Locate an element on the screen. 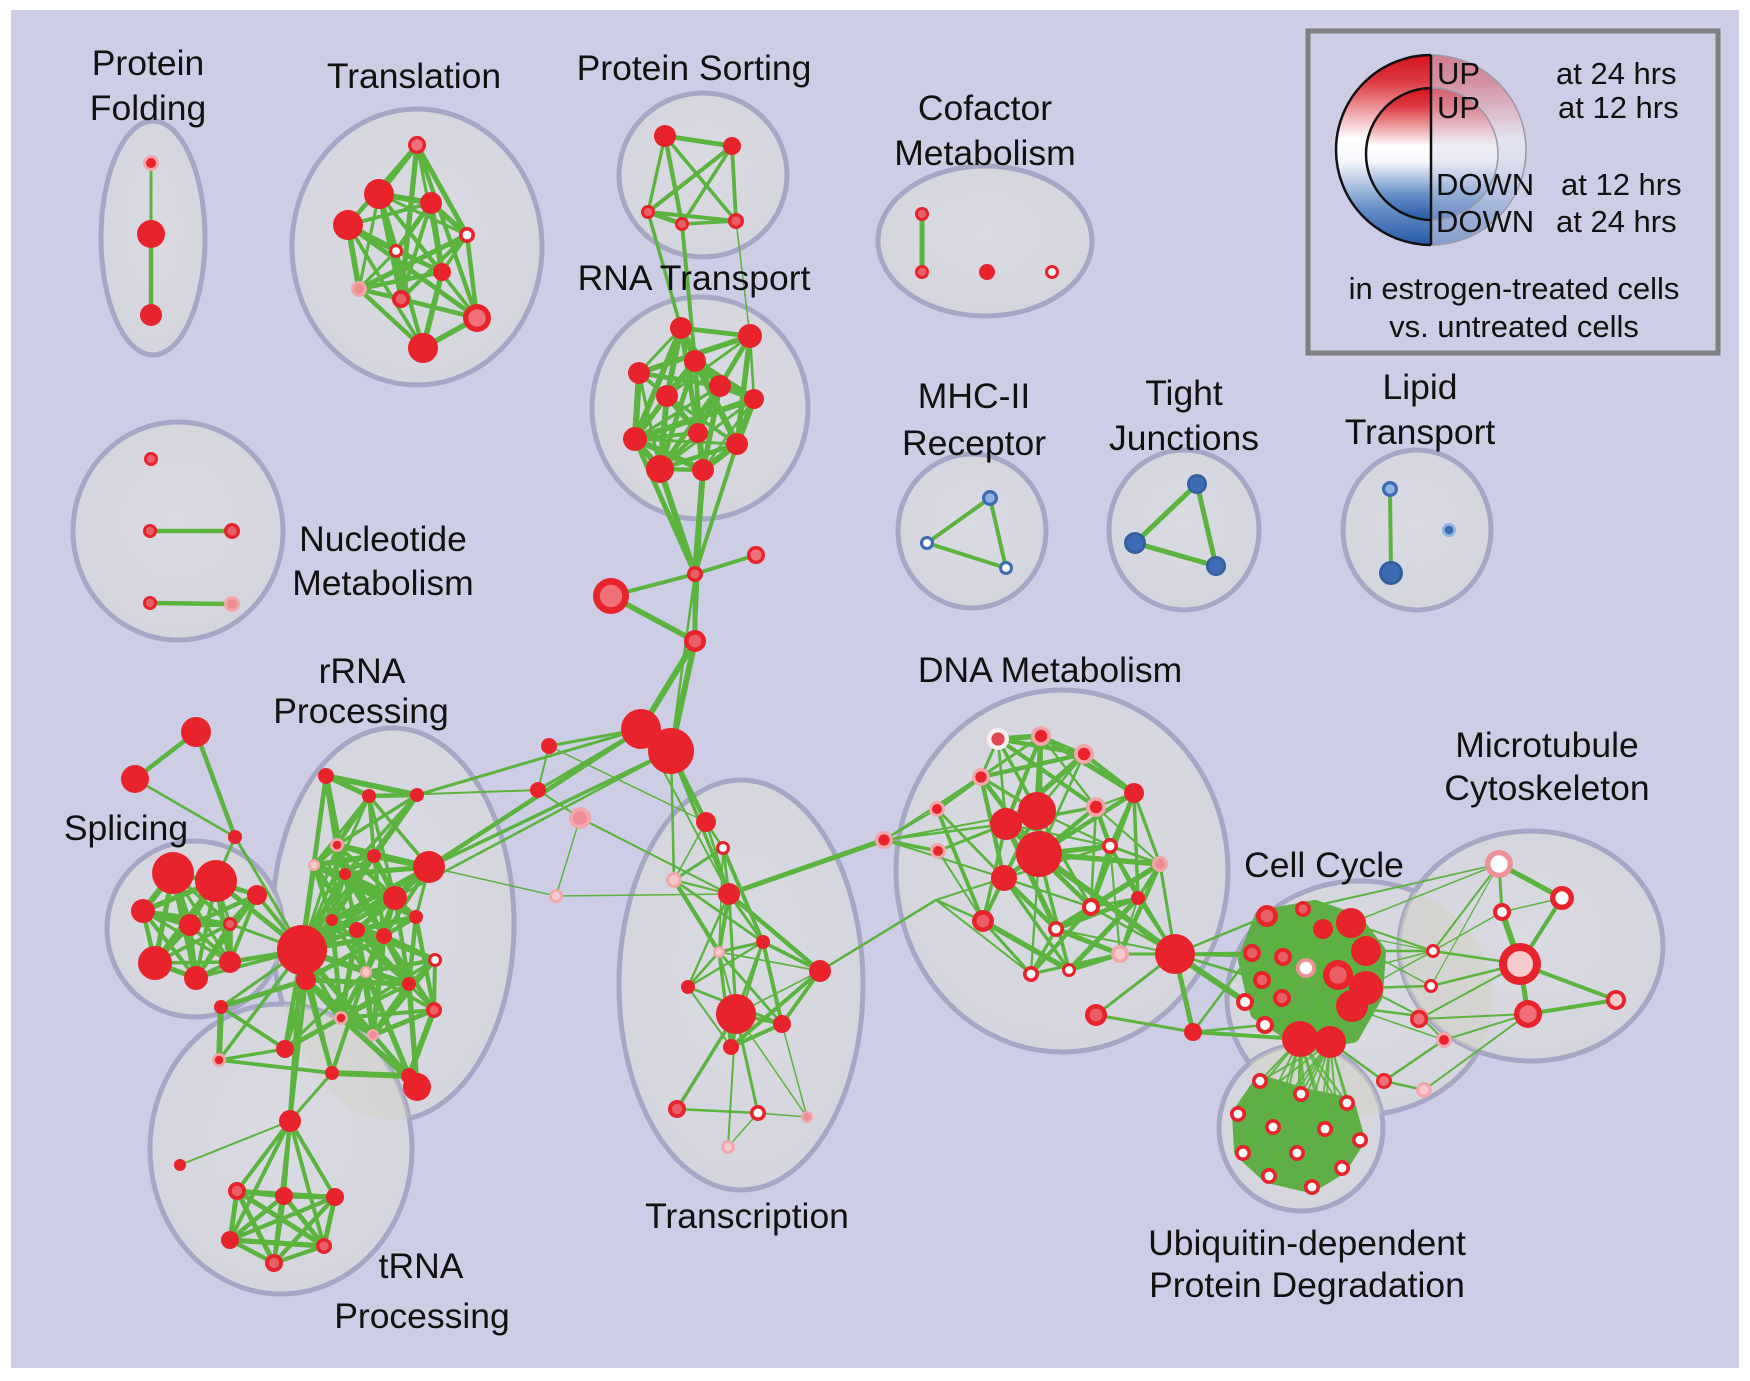  svg-text: RNA Transport is located at coordinates (694, 278).